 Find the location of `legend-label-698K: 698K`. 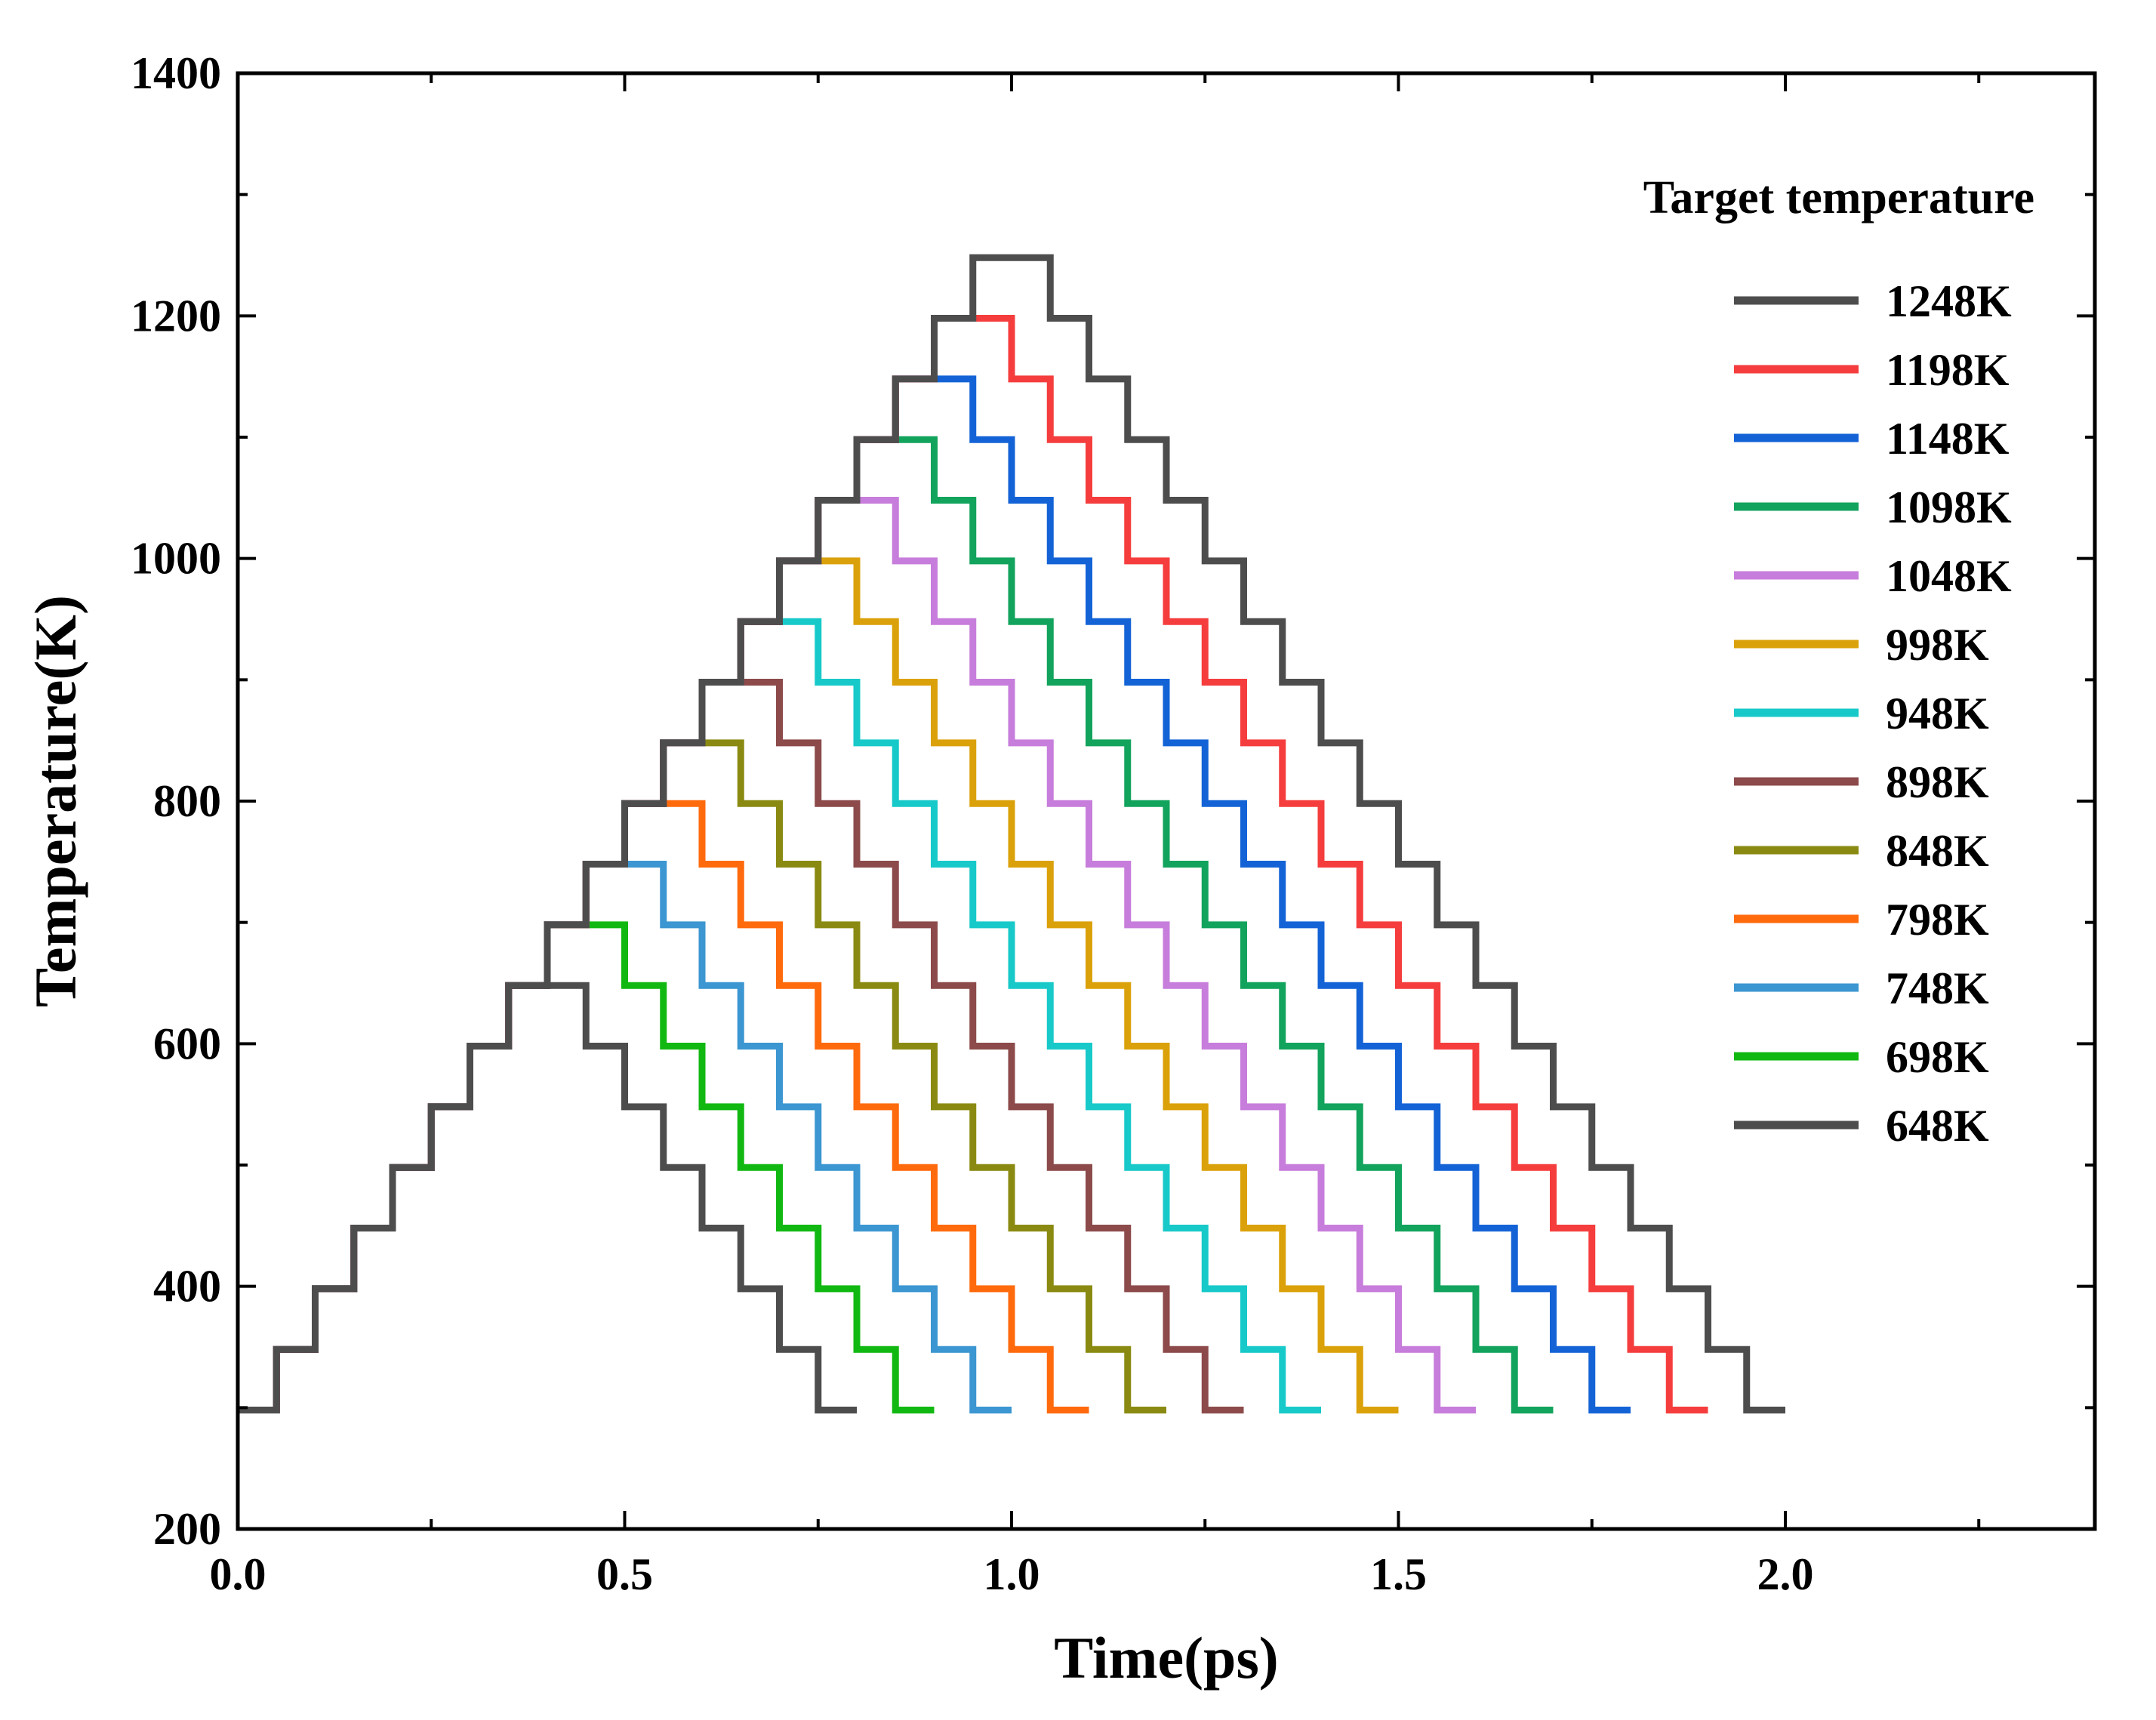

legend-label-698K: 698K is located at coordinates (1937, 1057).